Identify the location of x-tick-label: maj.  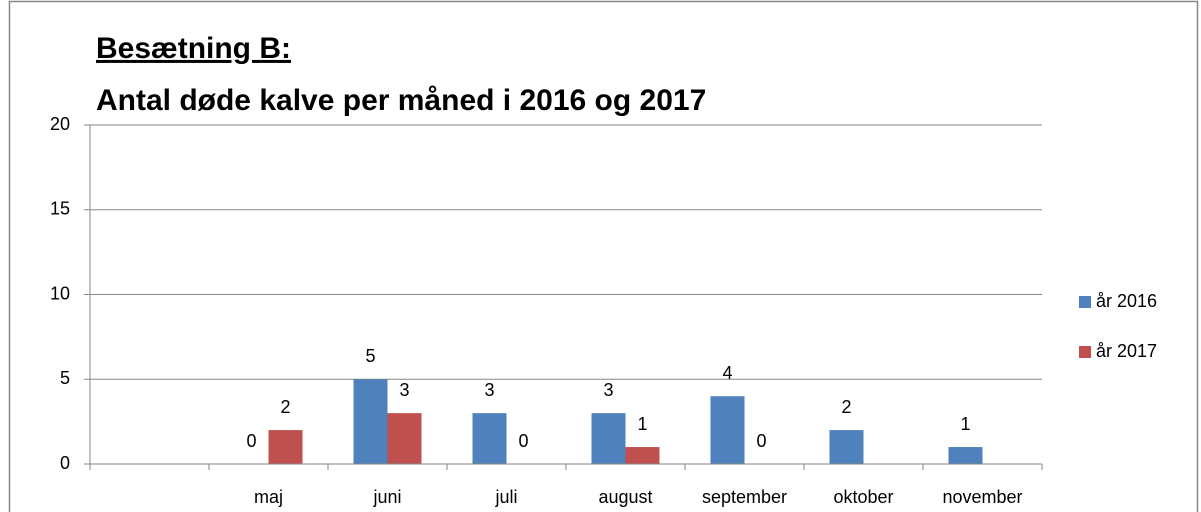
(268, 497).